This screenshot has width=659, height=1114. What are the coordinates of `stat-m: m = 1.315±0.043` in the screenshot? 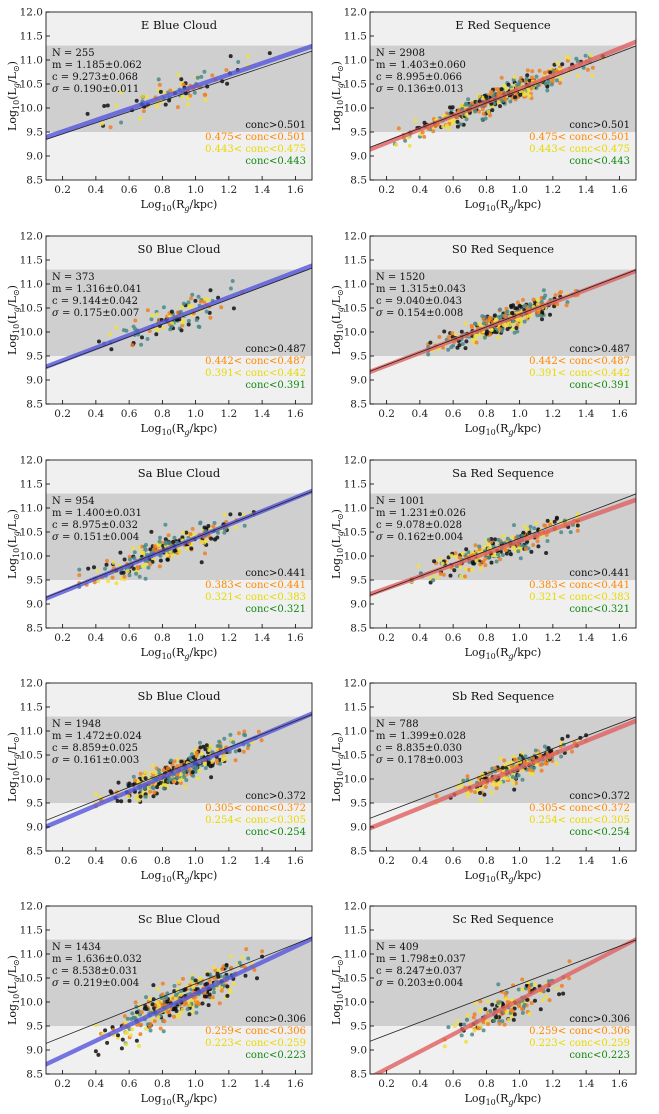 It's located at (421, 289).